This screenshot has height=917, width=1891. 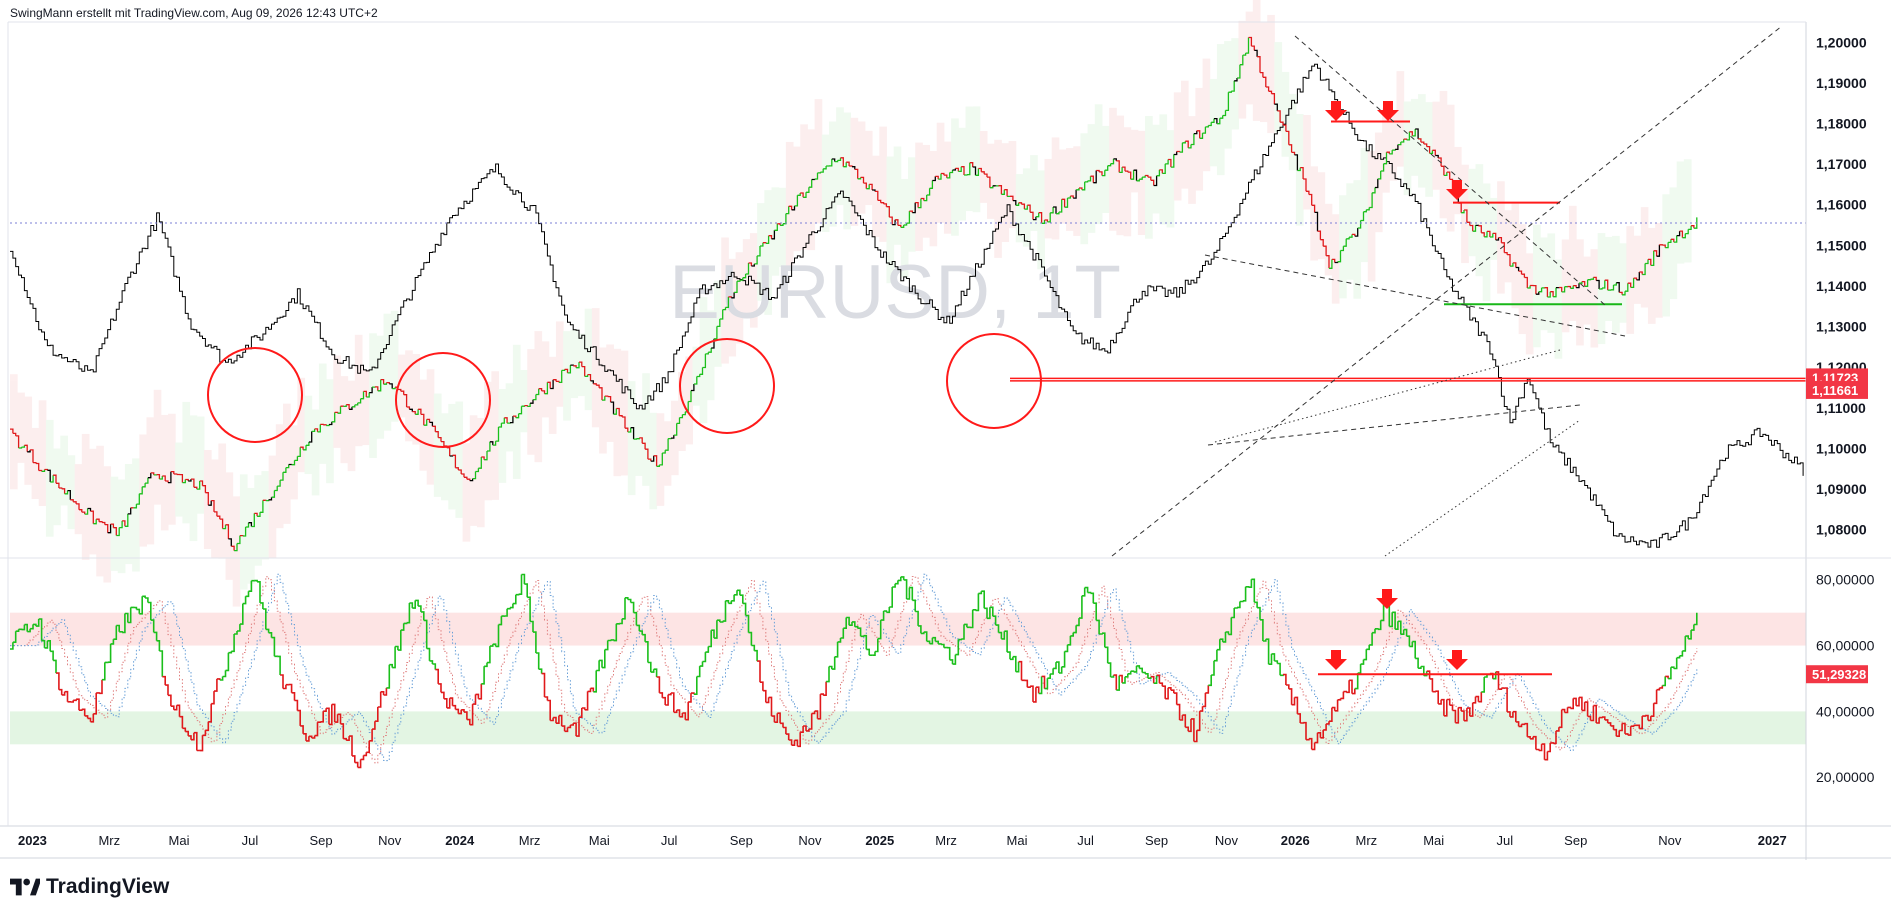 What do you see at coordinates (109, 840) in the screenshot?
I see `time-tick-label: Mrz` at bounding box center [109, 840].